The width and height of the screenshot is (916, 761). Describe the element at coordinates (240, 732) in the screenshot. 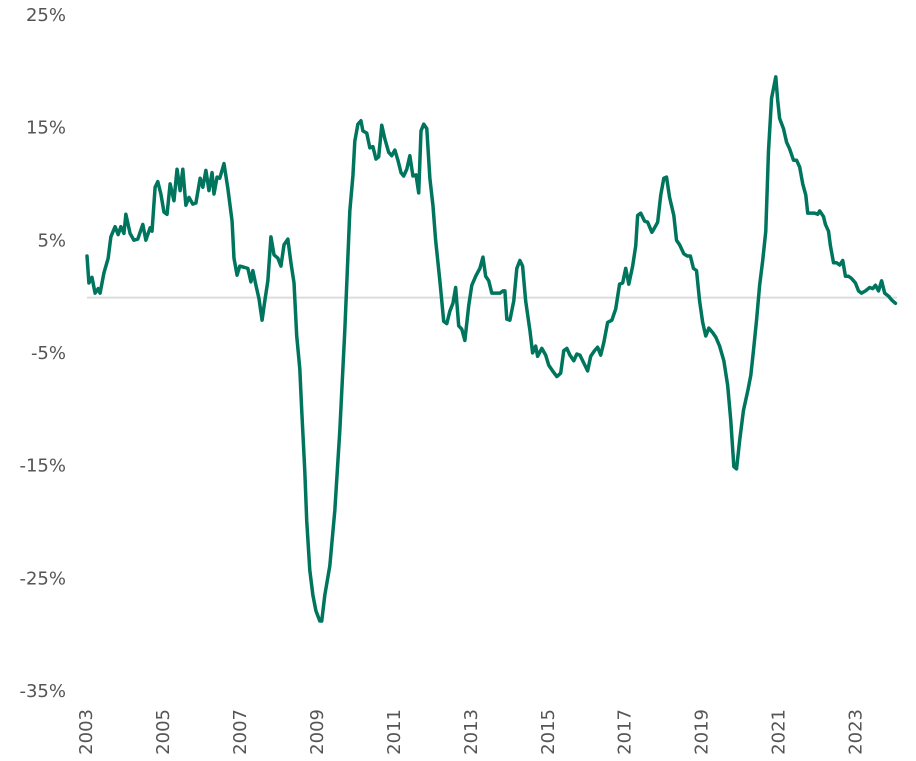

I see `x-tick-label: 2007` at that location.